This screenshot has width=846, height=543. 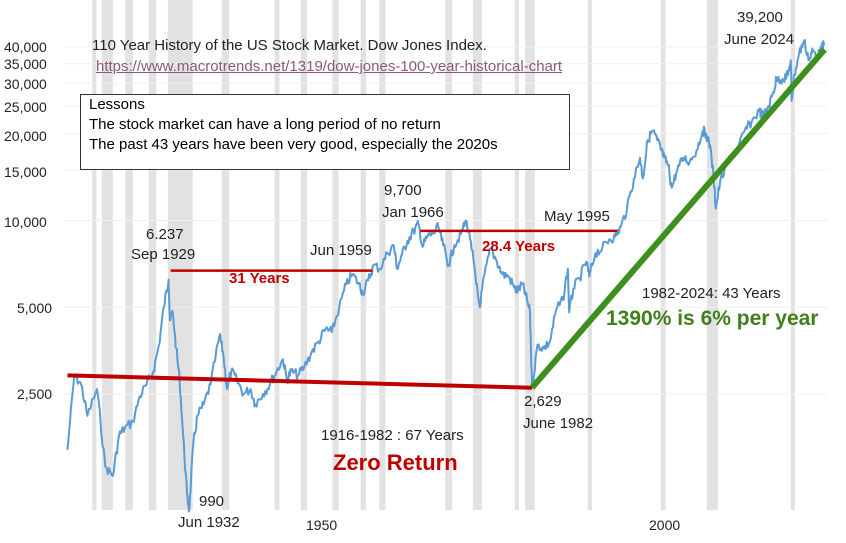 I want to click on peak-1929-date: Sep 1929, so click(x=163, y=254).